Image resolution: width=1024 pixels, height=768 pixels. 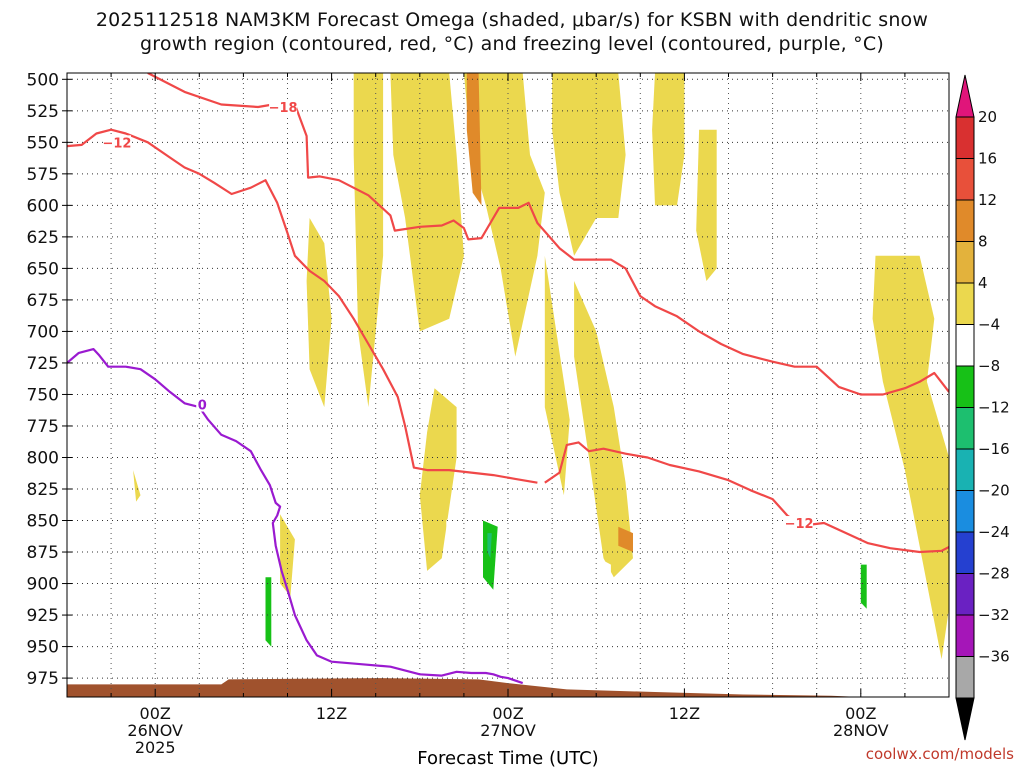 I want to click on colorbar-label-12: −32, so click(x=994, y=615).